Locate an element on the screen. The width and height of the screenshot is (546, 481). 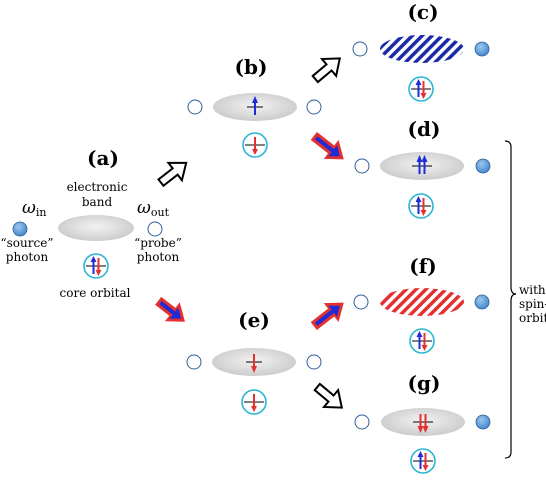
photon-in-f is located at coordinates (361, 302).